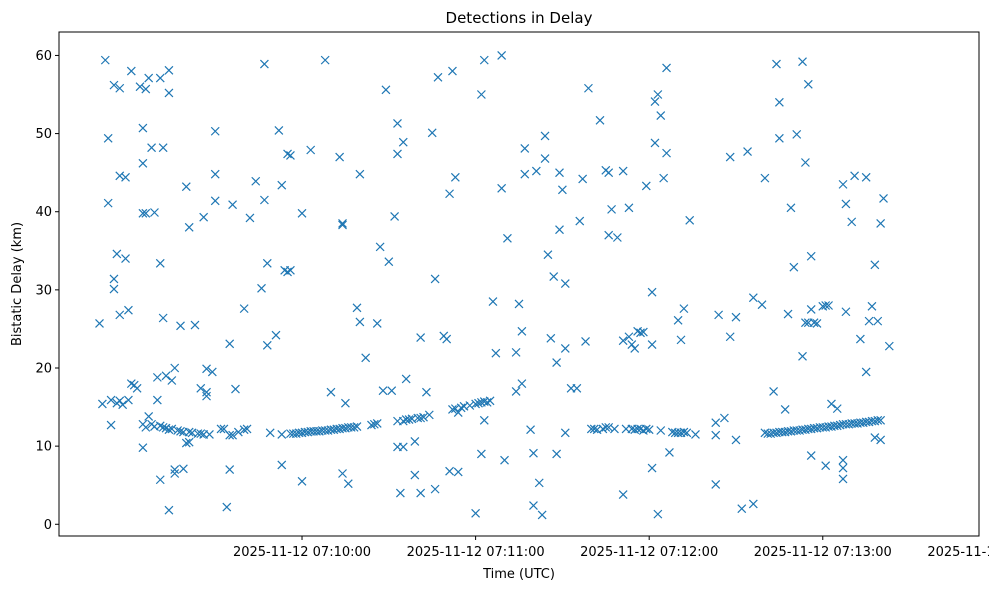  Describe the element at coordinates (823, 552) in the screenshot. I see `x-tick-label: 2025-11-12 07:13:00` at that location.